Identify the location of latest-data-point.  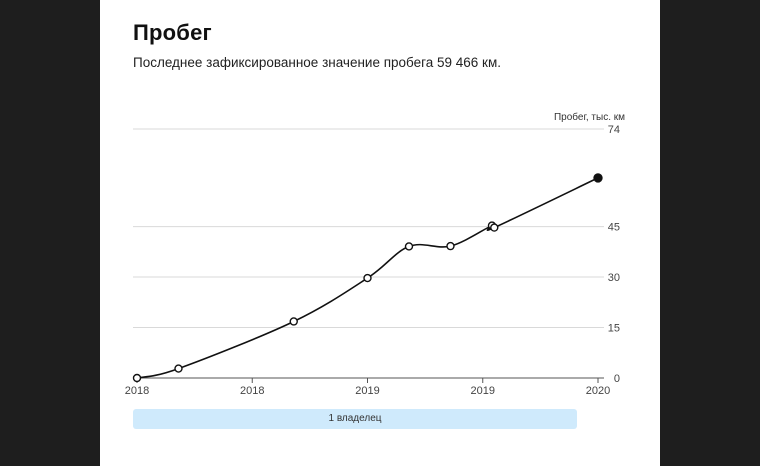
(598, 178).